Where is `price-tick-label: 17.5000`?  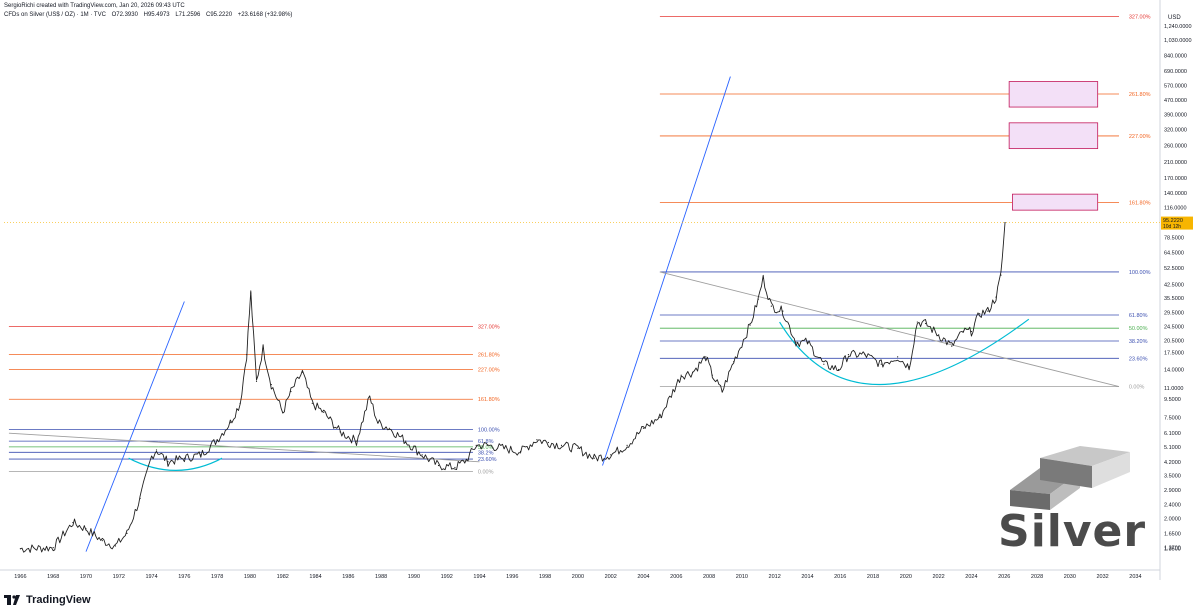
price-tick-label: 17.5000 is located at coordinates (1174, 353).